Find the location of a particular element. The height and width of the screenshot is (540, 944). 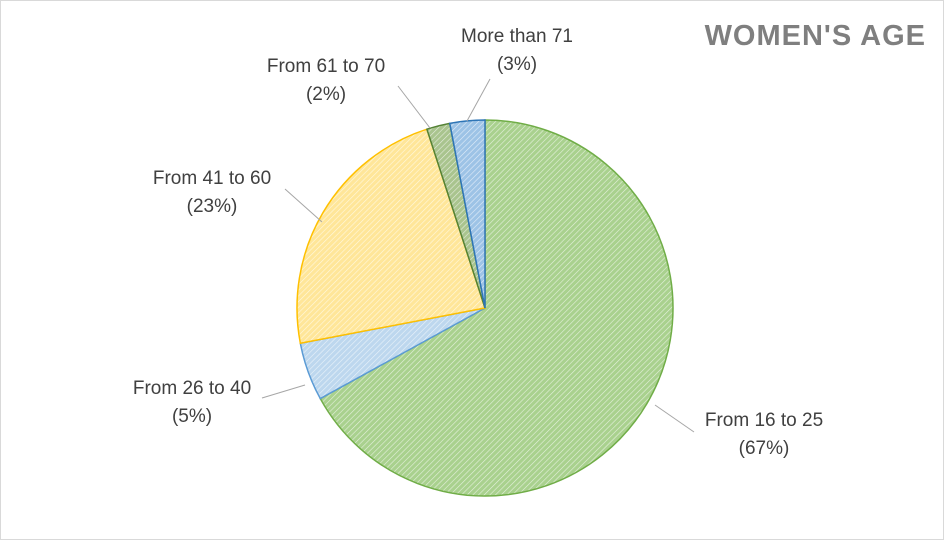

slice-label-2: From 26 to 40 is located at coordinates (192, 388).